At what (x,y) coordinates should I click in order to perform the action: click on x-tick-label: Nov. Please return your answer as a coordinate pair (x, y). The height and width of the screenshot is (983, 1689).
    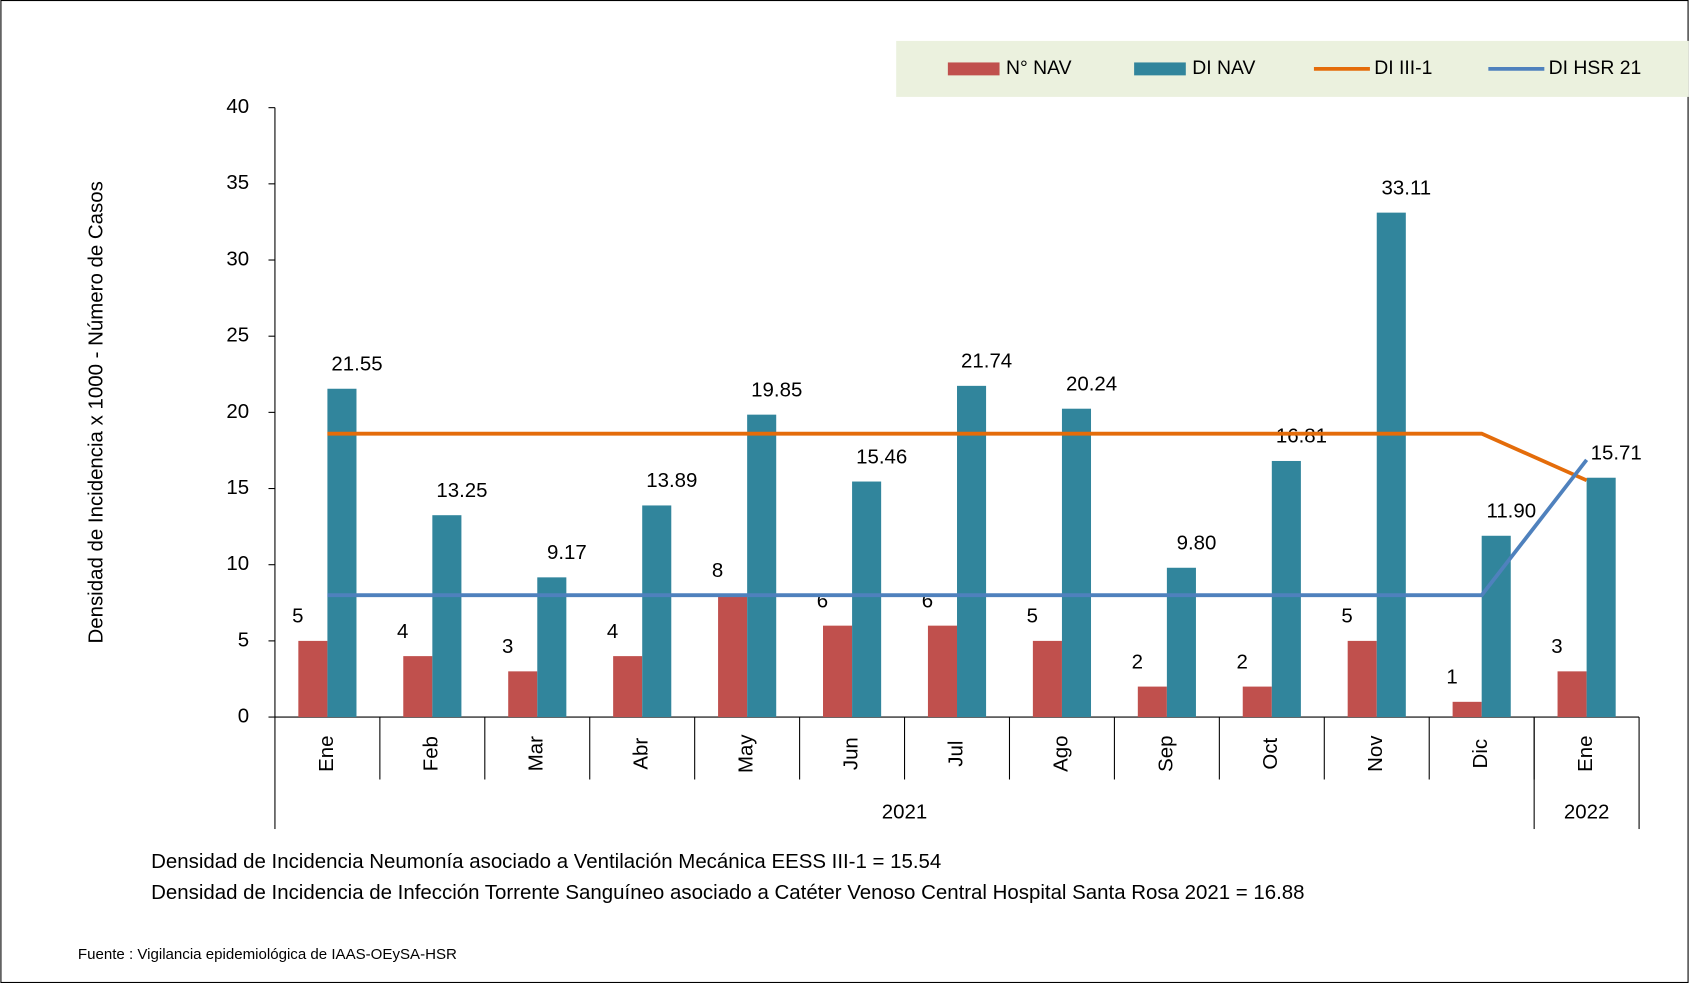
    Looking at the image, I should click on (1375, 753).